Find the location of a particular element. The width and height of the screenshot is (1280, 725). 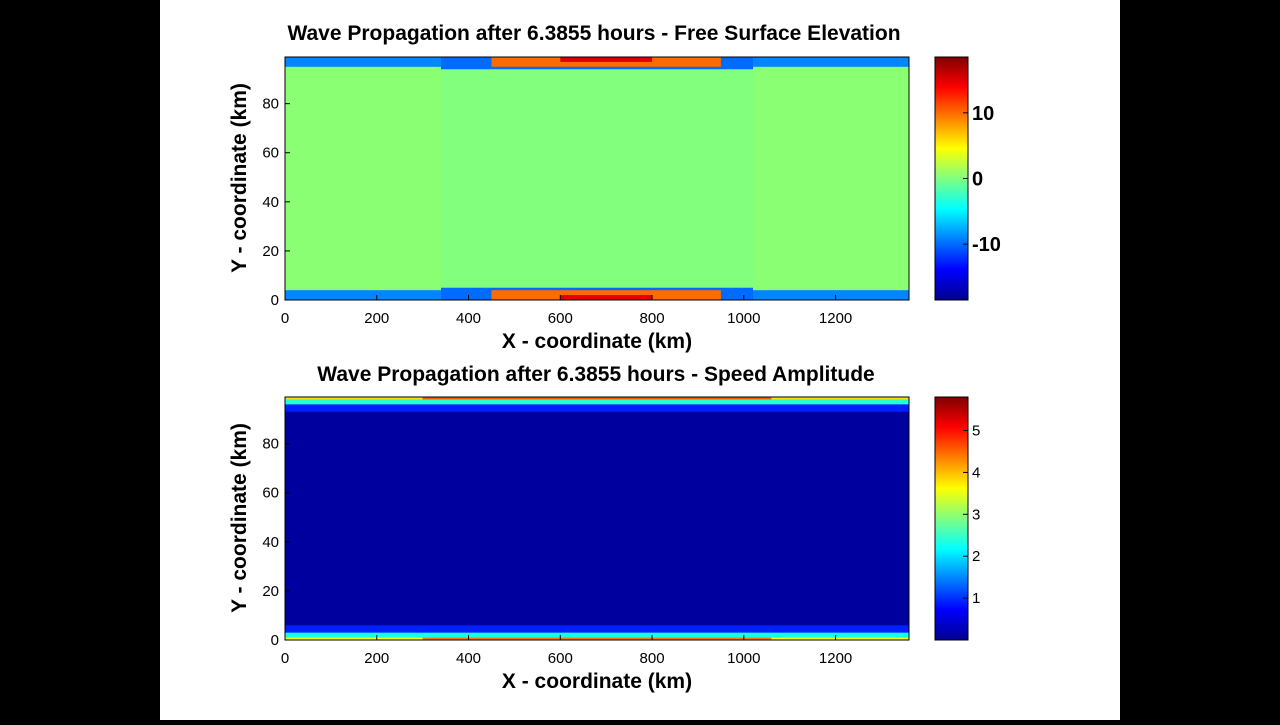

elevation-y-axis-label: Y - coordinate (km) is located at coordinates (239, 178).